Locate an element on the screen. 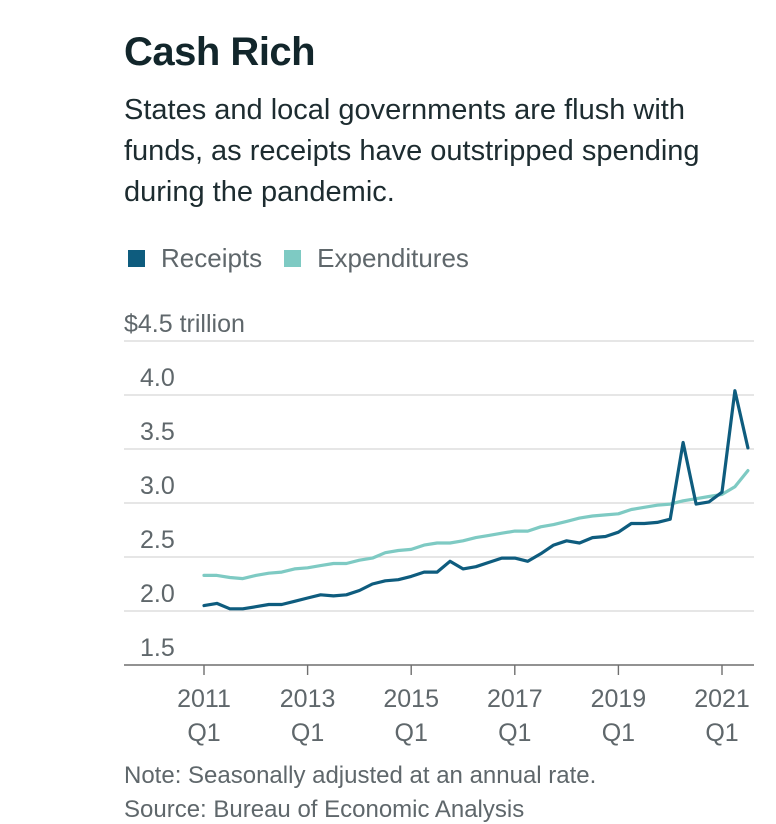 This screenshot has width=776, height=824. legend: Receipts Expenditures is located at coordinates (309, 258).